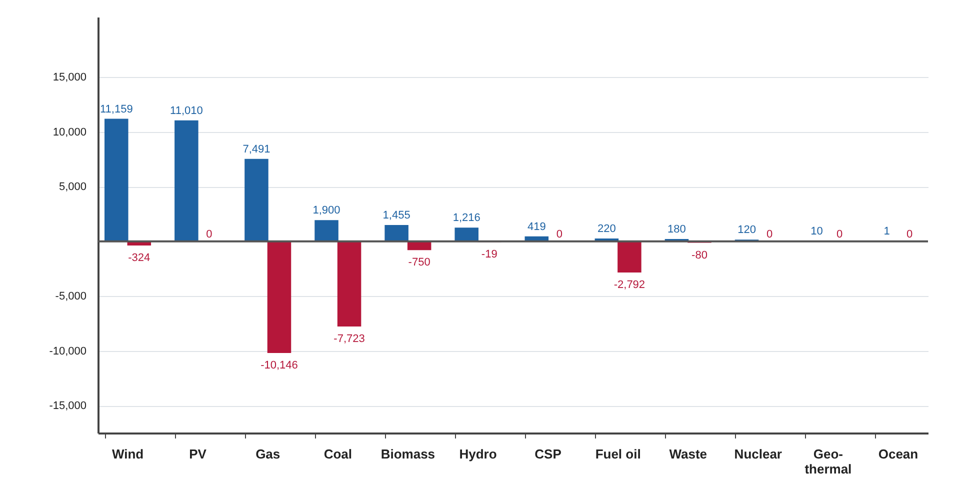  Describe the element at coordinates (268, 454) in the screenshot. I see `x-tick-label: Gas` at that location.